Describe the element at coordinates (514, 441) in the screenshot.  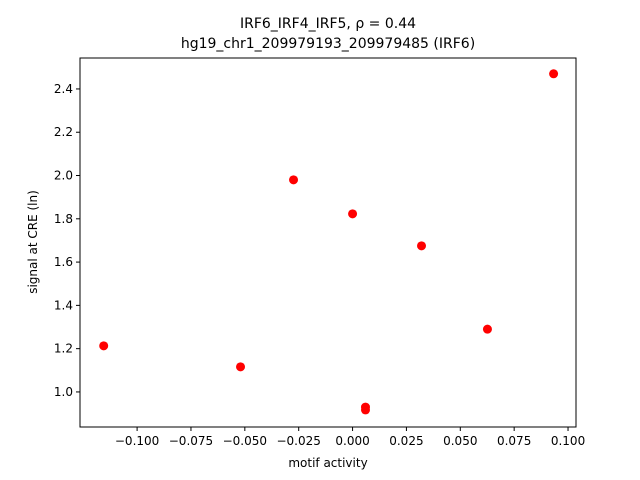
I see `x-tick-label: 0.075` at that location.